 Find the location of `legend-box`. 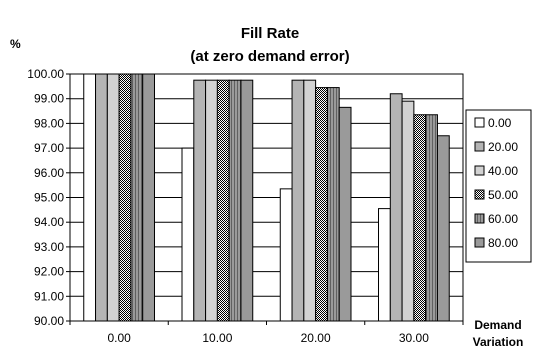

legend-box is located at coordinates (498, 186).